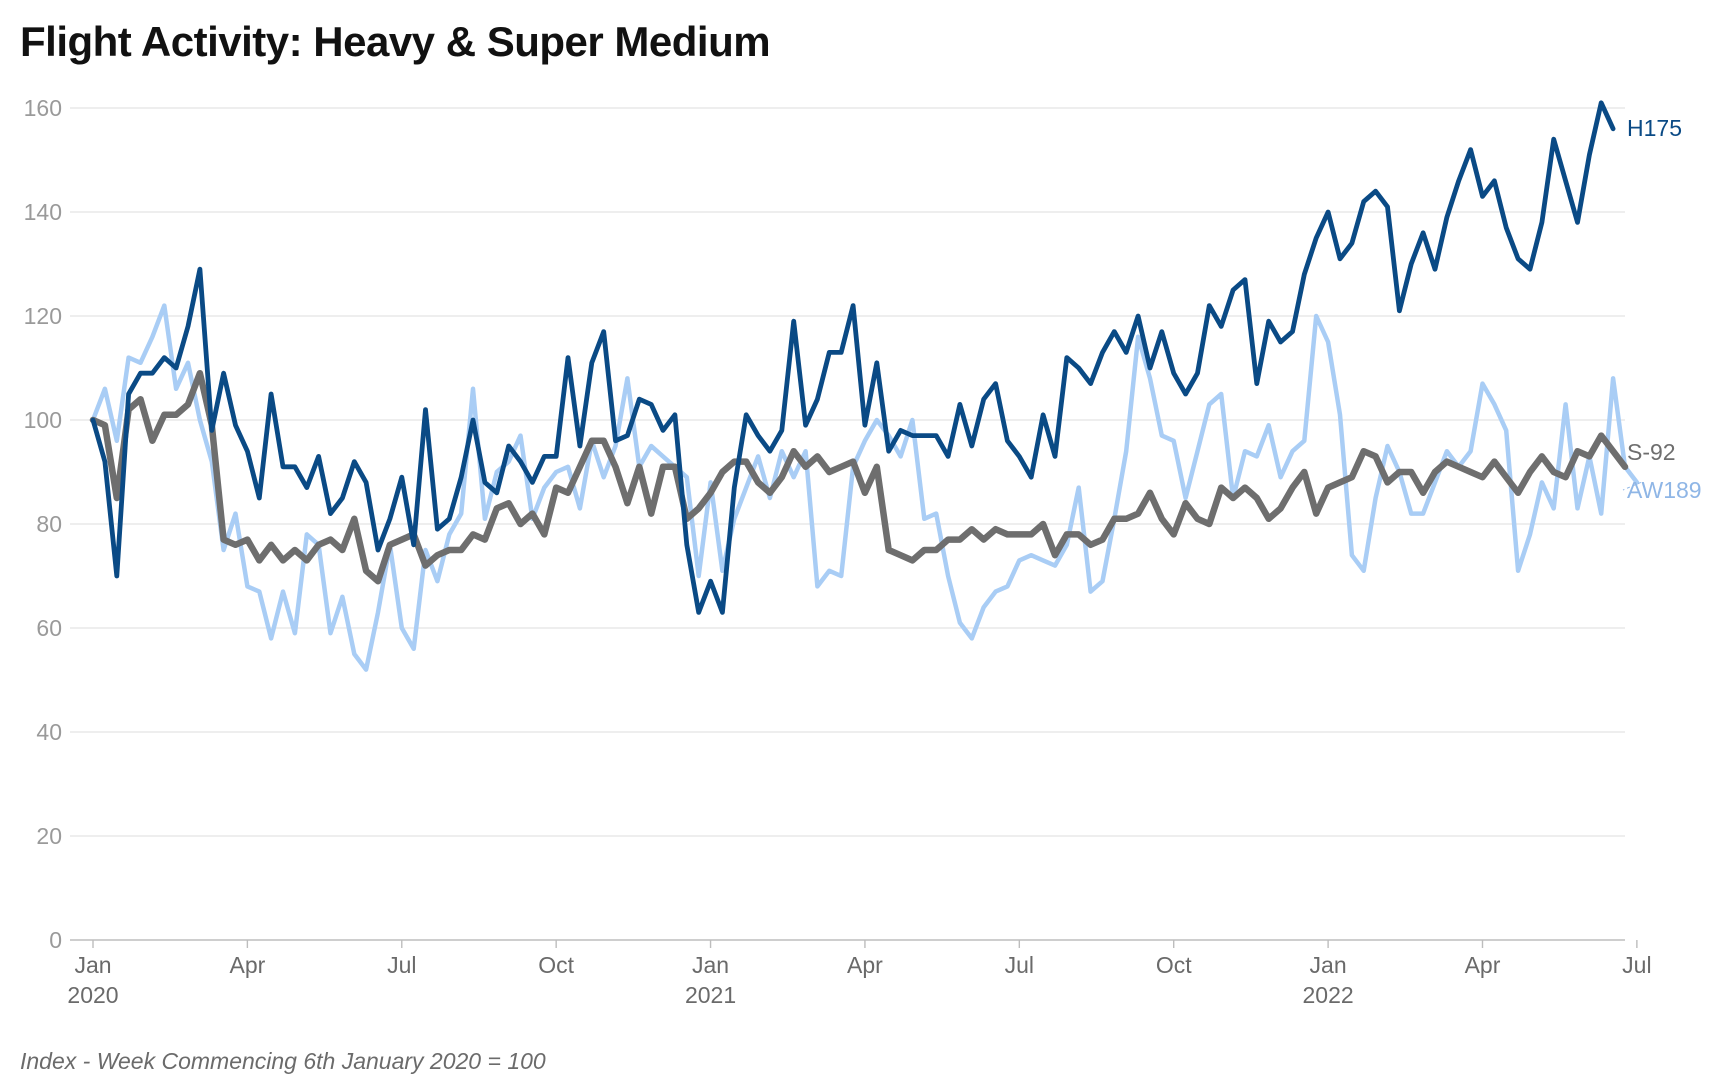 The height and width of the screenshot is (1075, 1720). I want to click on series-label-aw189: AW189, so click(1664, 490).